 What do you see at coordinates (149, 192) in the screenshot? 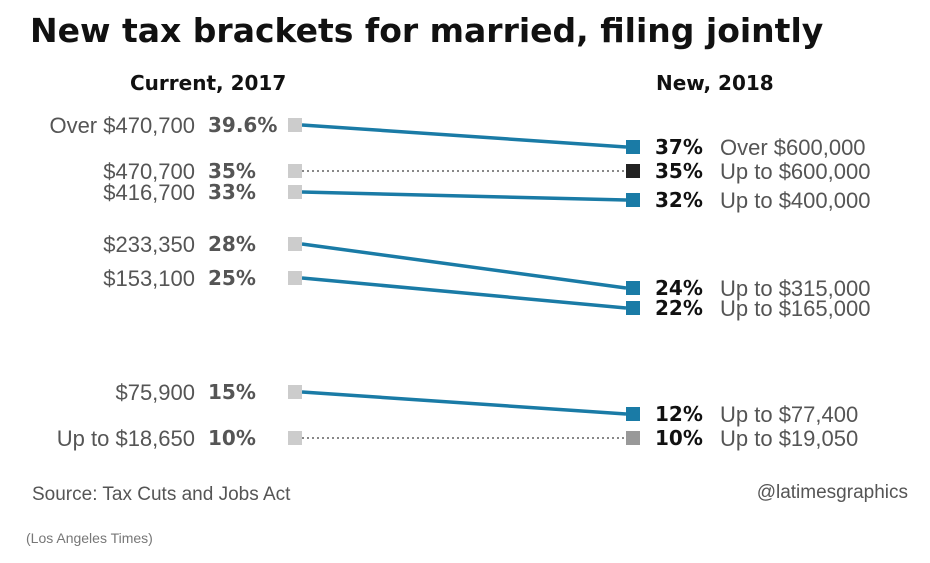
I see `current-threshold-label: $416,700` at bounding box center [149, 192].